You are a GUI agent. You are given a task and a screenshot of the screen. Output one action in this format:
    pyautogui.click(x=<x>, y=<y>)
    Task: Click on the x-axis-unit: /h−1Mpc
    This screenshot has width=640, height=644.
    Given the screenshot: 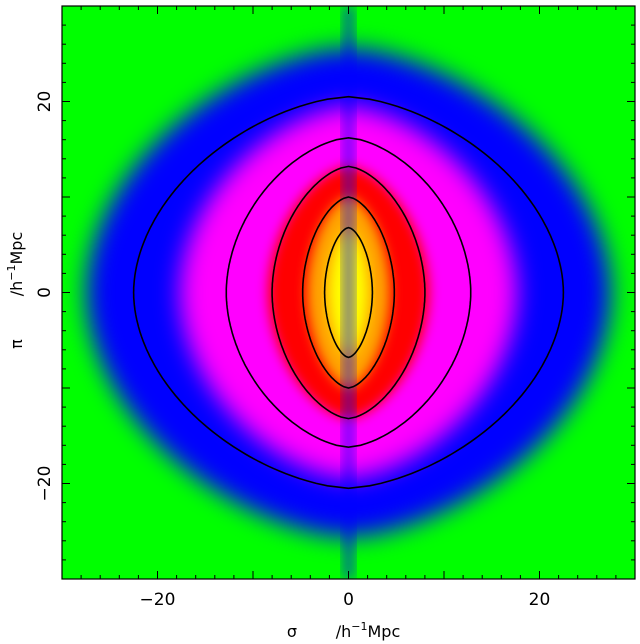 What is the action you would take?
    pyautogui.click(x=368, y=630)
    